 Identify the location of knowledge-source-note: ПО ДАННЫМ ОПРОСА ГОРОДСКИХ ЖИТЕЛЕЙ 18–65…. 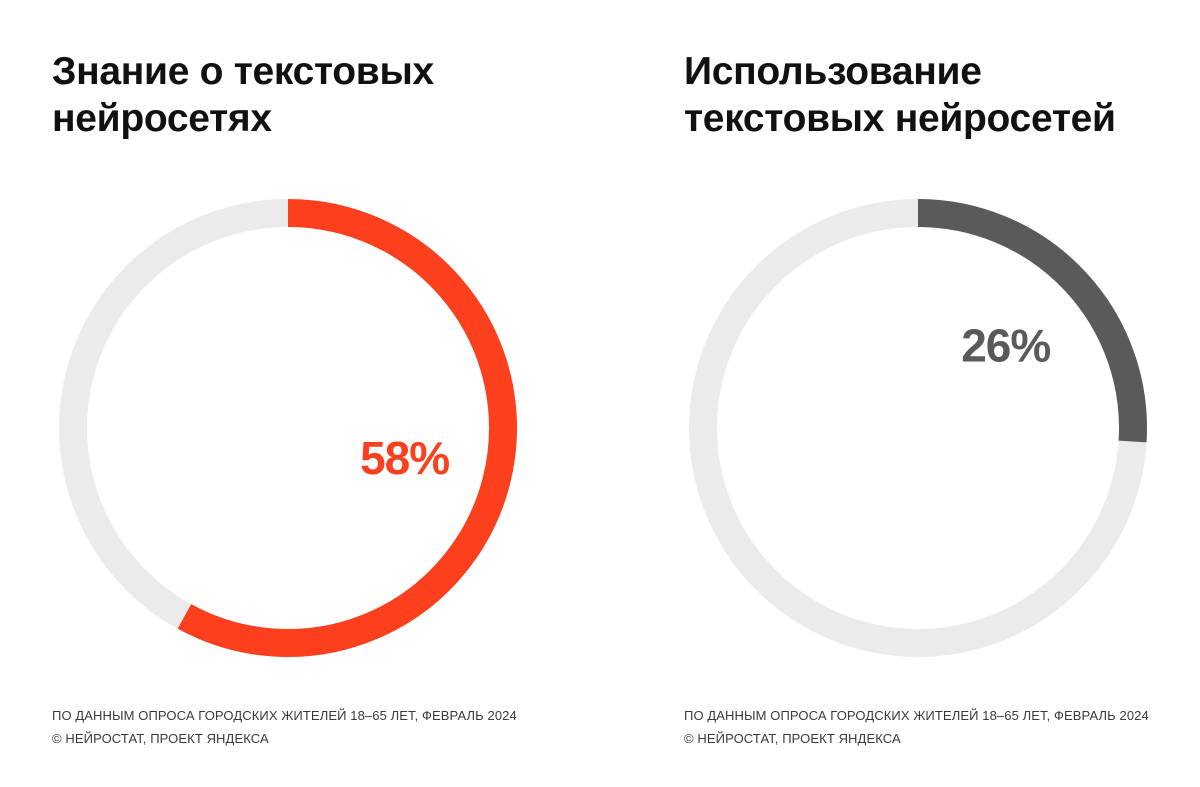
(284, 727).